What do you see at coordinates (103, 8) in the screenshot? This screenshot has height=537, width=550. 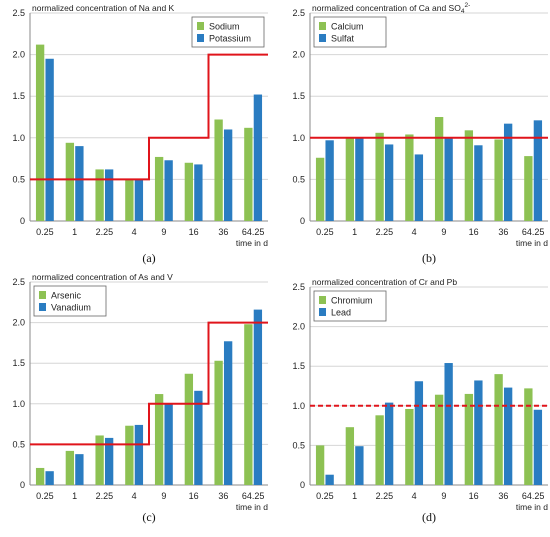 I see `chart-title: normalized concentration of Na and K` at bounding box center [103, 8].